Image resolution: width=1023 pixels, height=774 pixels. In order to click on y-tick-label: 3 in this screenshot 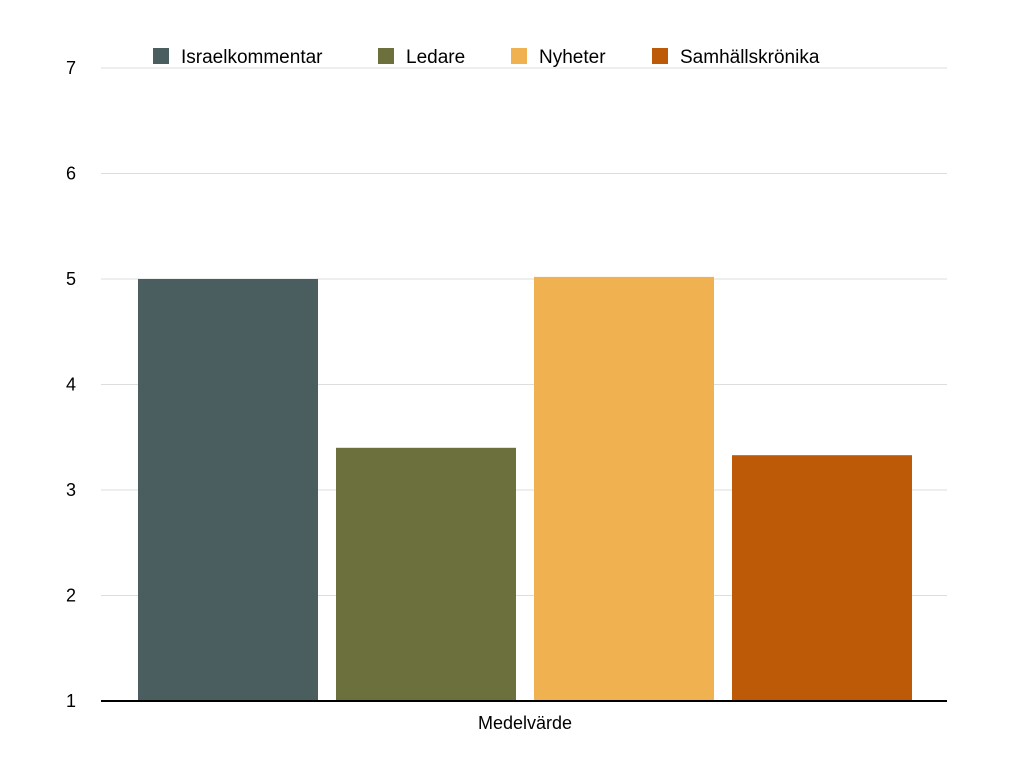, I will do `click(71, 490)`.